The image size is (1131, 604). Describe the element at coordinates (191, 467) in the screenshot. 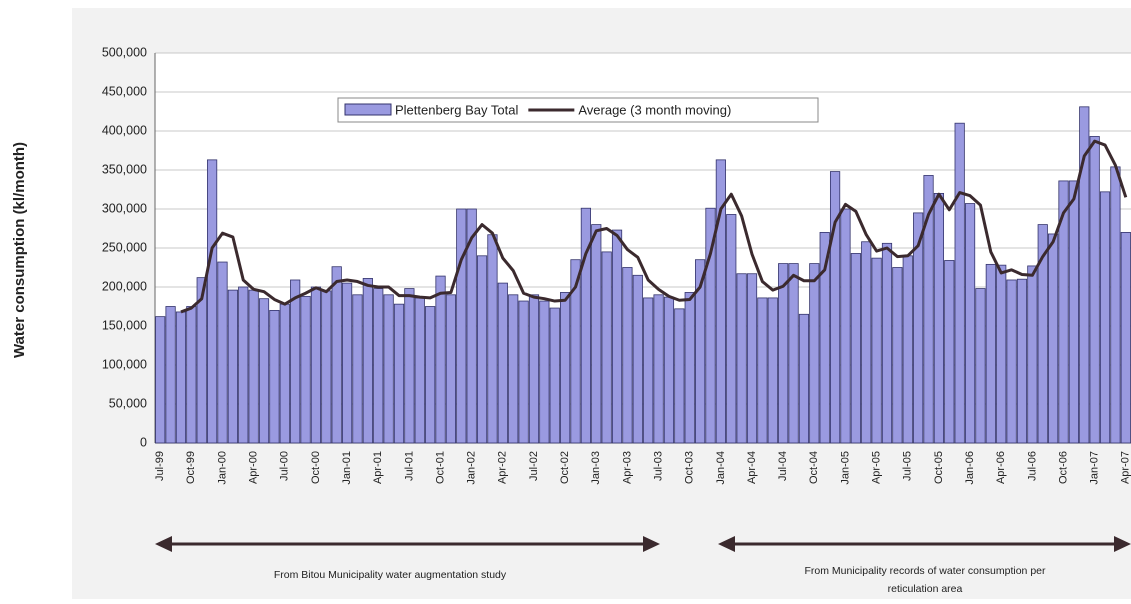

I see `x-tick-label: Oct-99` at that location.